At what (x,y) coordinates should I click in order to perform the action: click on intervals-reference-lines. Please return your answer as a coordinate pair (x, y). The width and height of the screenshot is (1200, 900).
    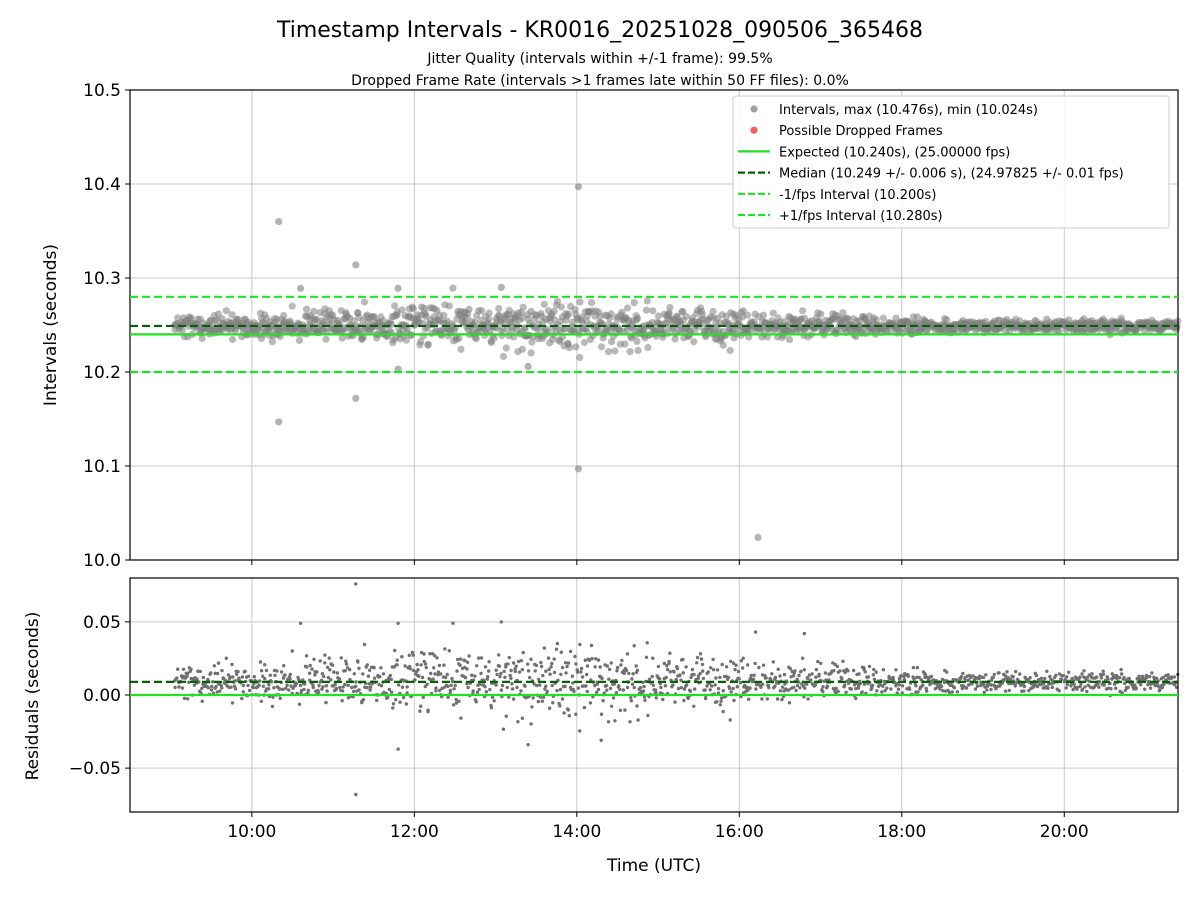
    Looking at the image, I should click on (654, 334).